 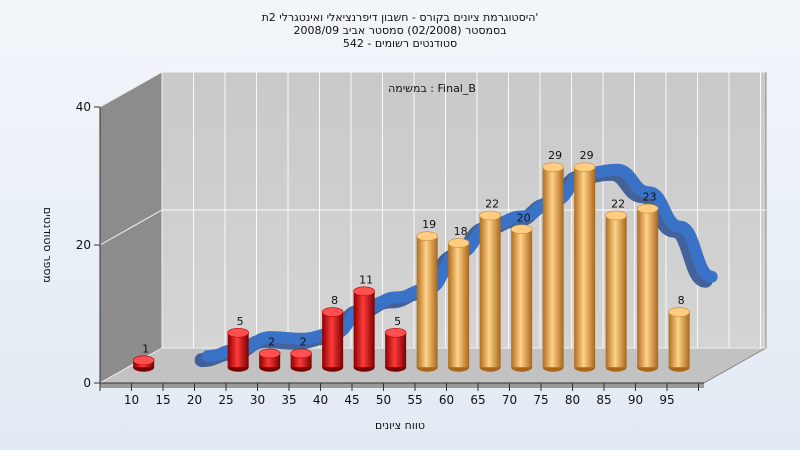 What do you see at coordinates (288, 400) in the screenshot?
I see `x-tick-label: 35` at bounding box center [288, 400].